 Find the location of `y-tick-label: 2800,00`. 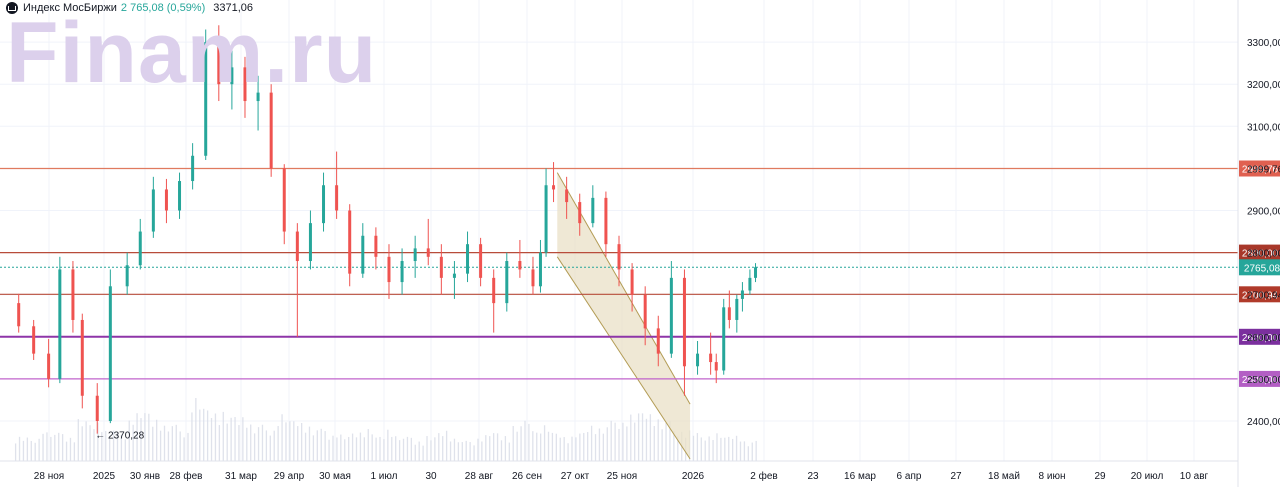

y-tick-label: 2800,00 is located at coordinates (1263, 254).